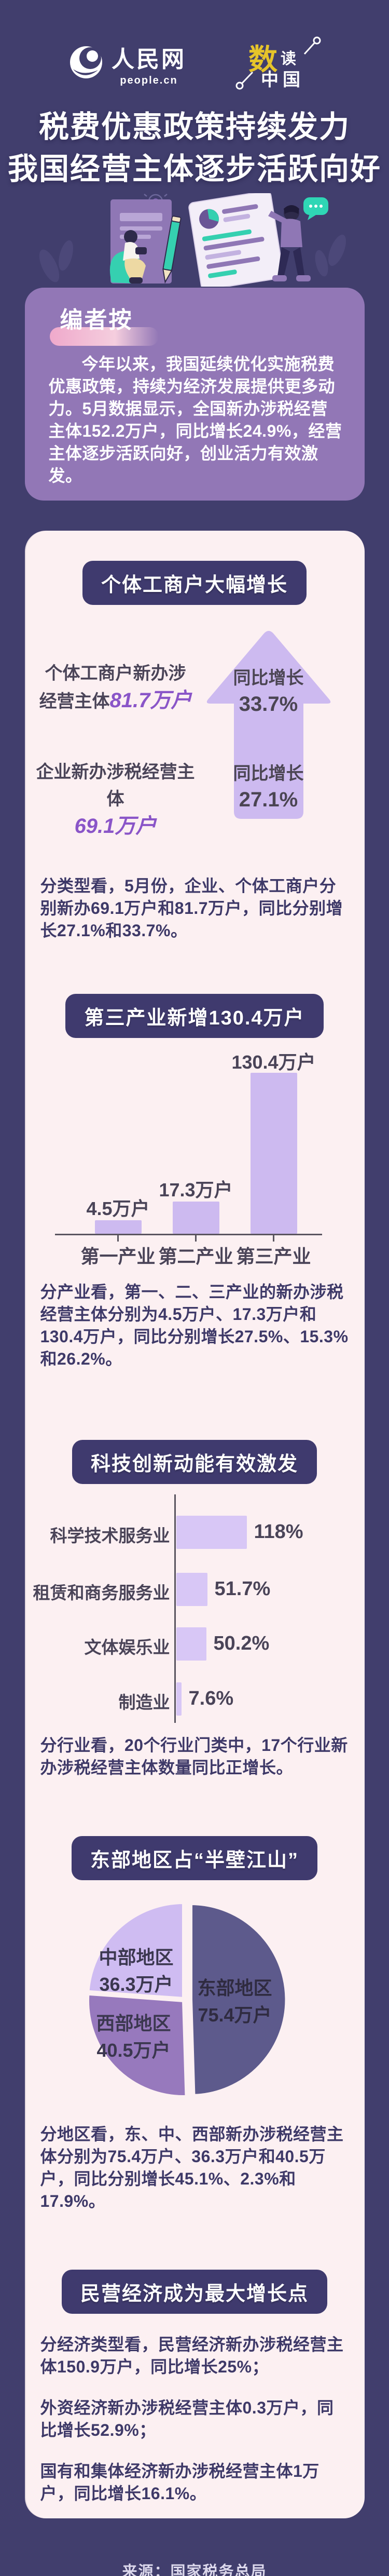  What do you see at coordinates (118, 1256) in the screenshot?
I see `bar-category-label: 第一产业` at bounding box center [118, 1256].